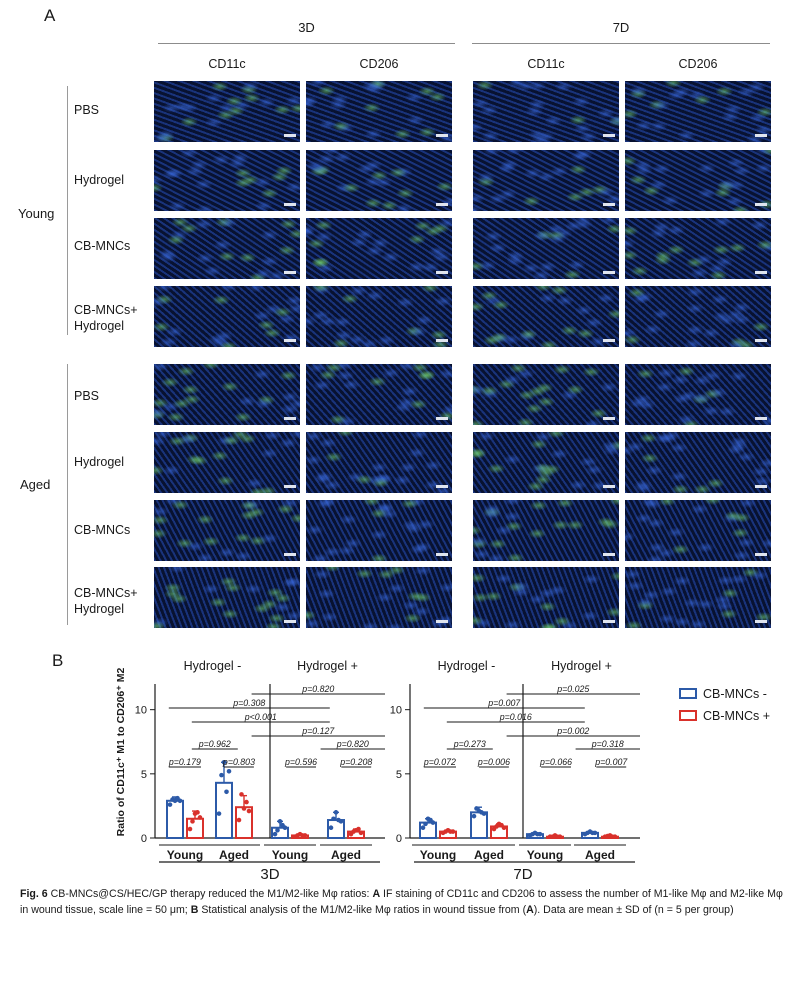  What do you see at coordinates (428, 830) in the screenshot?
I see `bar` at bounding box center [428, 830].